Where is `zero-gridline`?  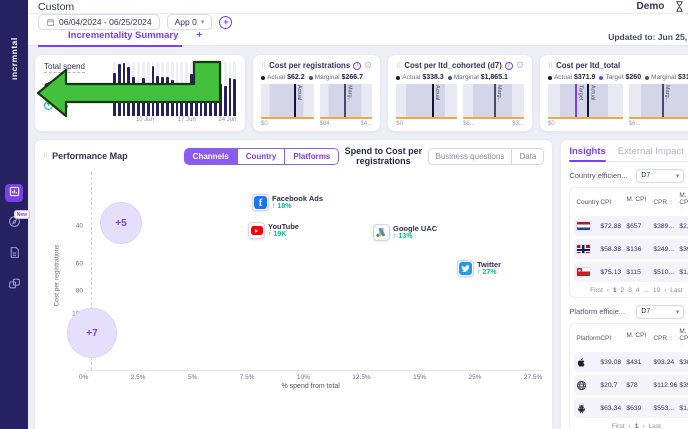
zero-gridline is located at coordinates (91, 271).